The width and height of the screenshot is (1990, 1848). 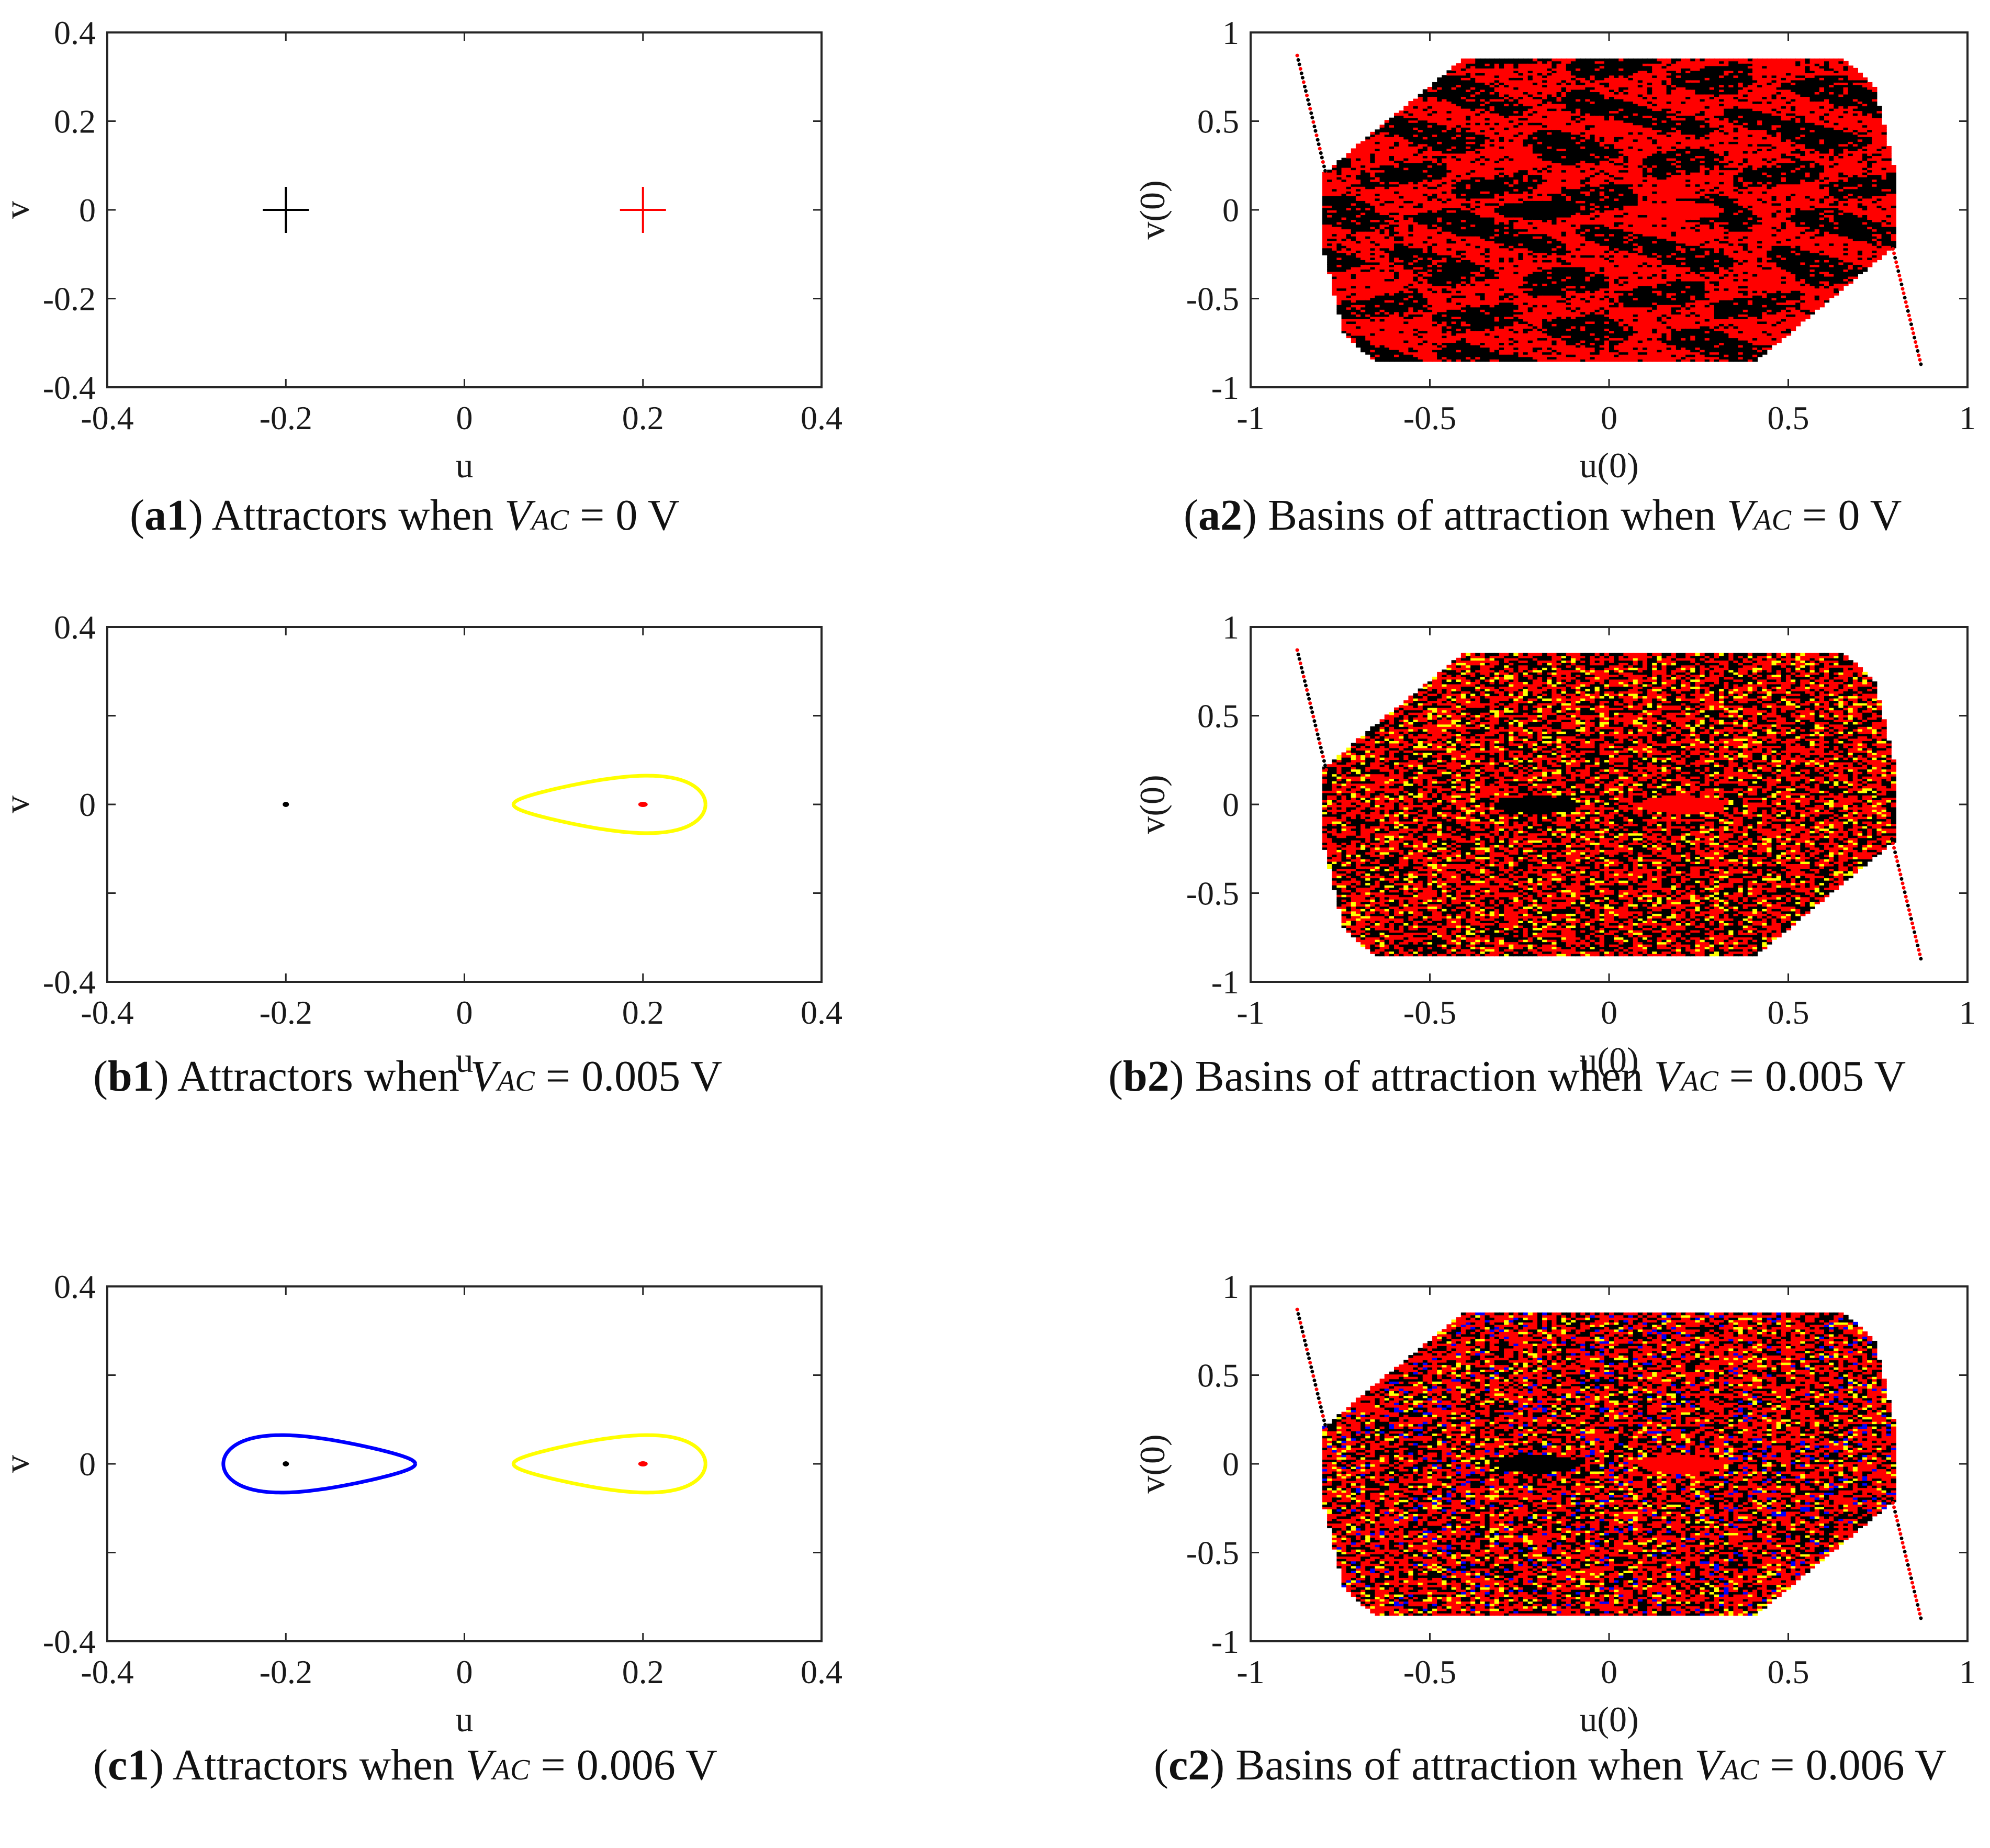 What do you see at coordinates (405, 1765) in the screenshot?
I see `caption-c1: (c1) Attractors when VAC = 0.006 V` at bounding box center [405, 1765].